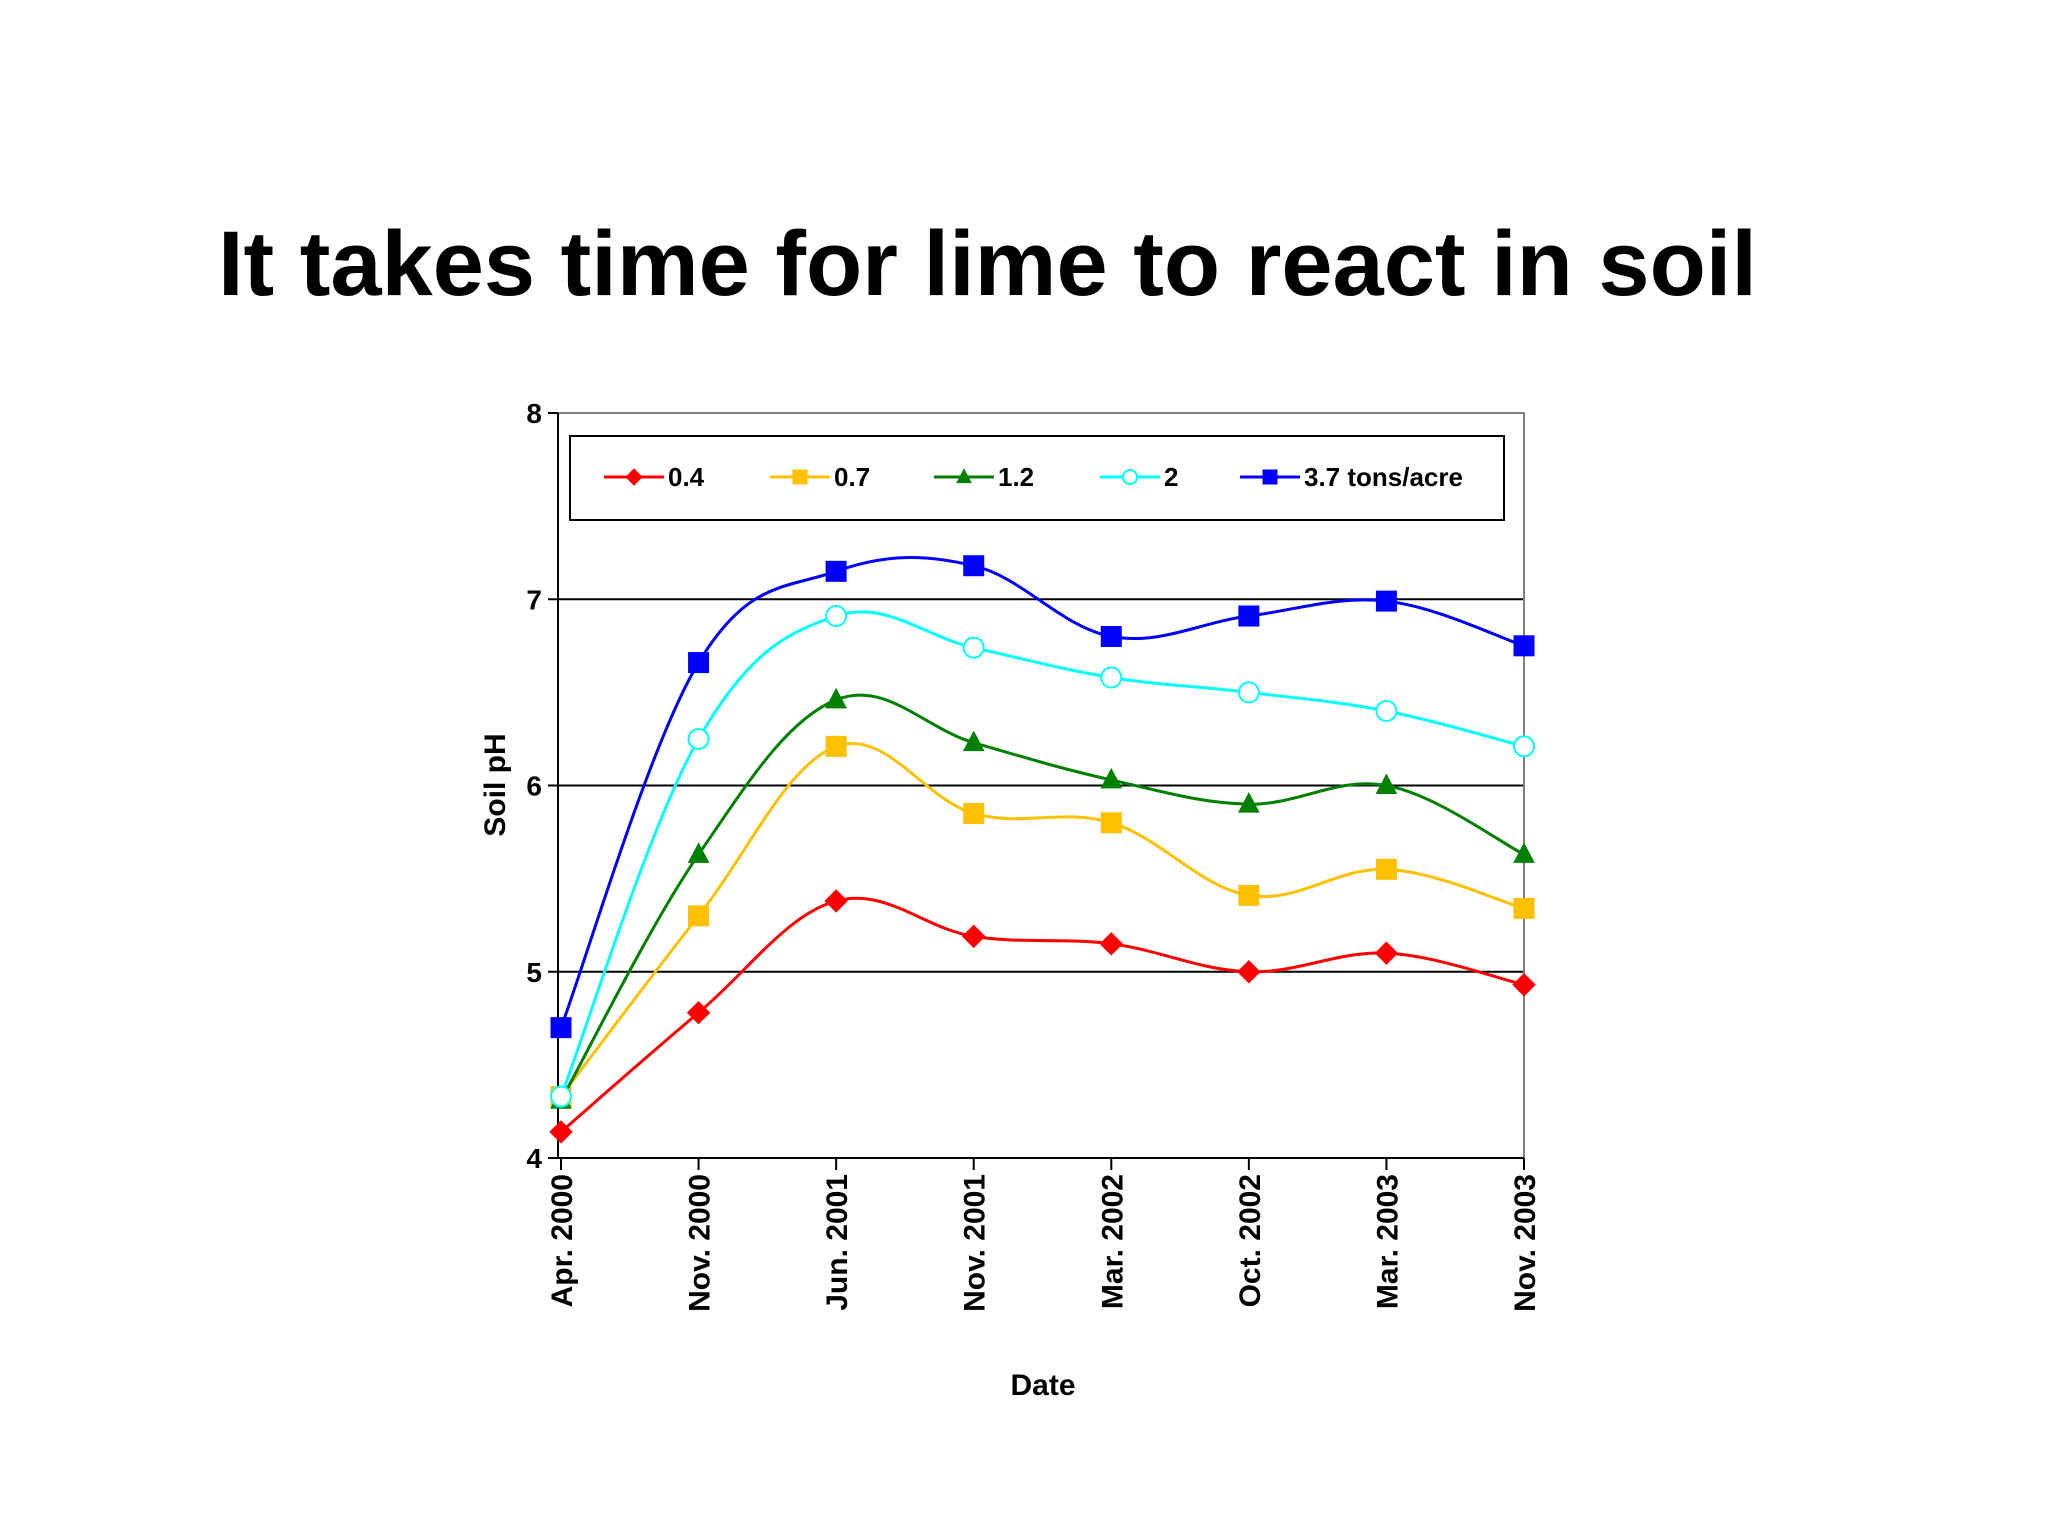 This screenshot has height=1536, width=2048. Describe the element at coordinates (654, 477) in the screenshot. I see `legend-entry: 0.4` at that location.